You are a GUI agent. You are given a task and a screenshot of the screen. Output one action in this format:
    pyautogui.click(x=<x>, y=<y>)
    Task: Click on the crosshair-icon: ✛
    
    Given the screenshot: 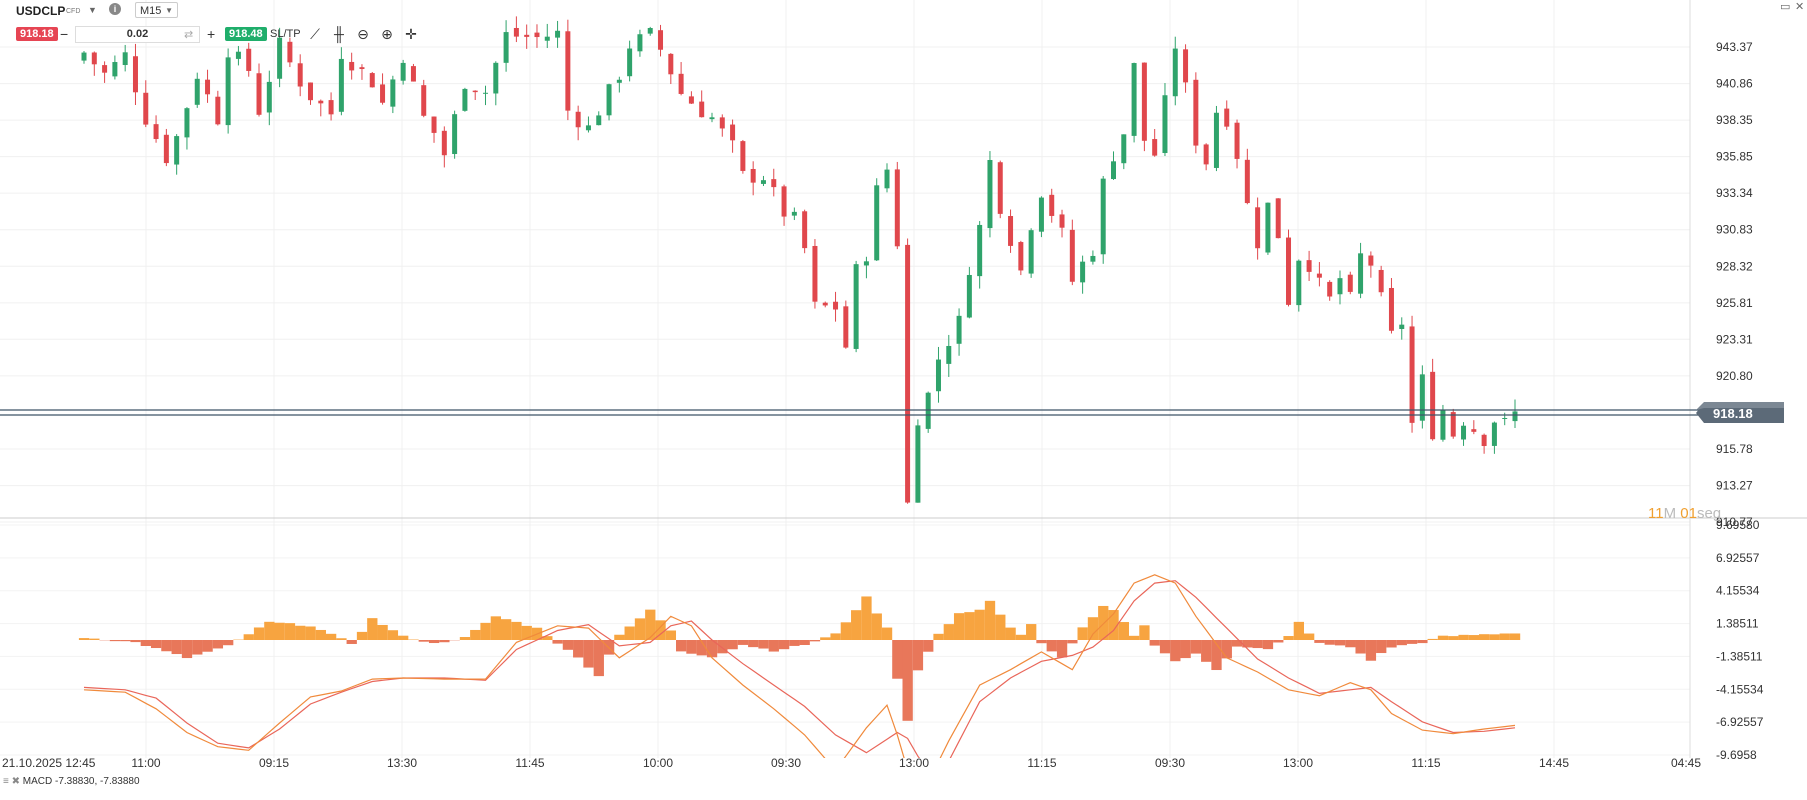 What is the action you would take?
    pyautogui.click(x=411, y=34)
    